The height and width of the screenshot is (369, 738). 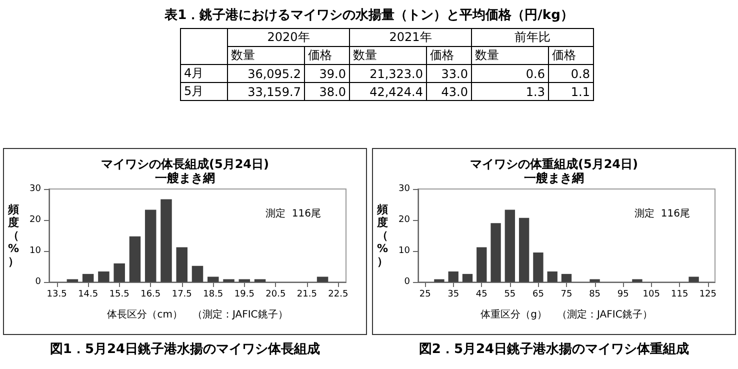 I want to click on category-label: 4月, so click(x=204, y=73).